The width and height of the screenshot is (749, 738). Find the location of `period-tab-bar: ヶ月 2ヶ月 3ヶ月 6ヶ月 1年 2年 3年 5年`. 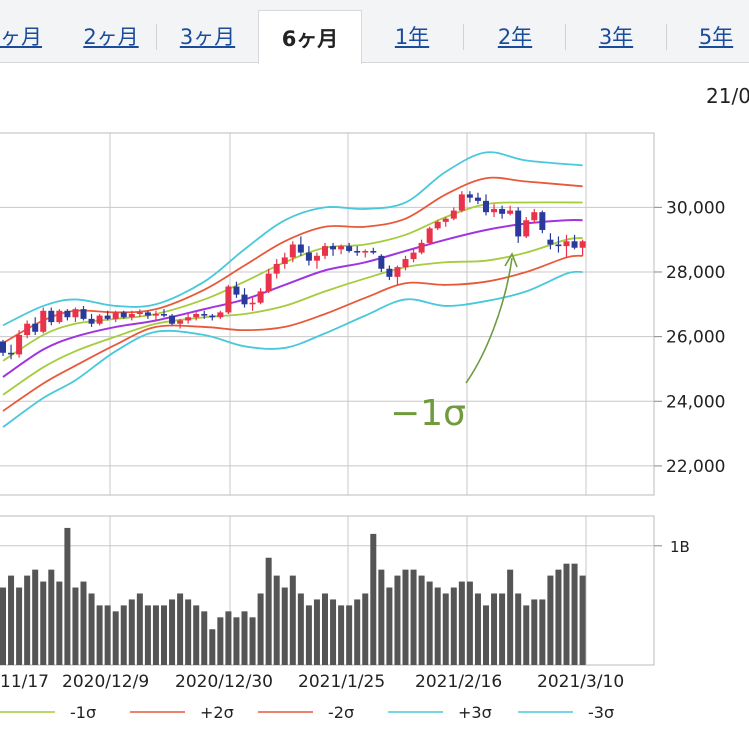

period-tab-bar: ヶ月 2ヶ月 3ヶ月 6ヶ月 1年 2年 3年 5年 is located at coordinates (374, 32).